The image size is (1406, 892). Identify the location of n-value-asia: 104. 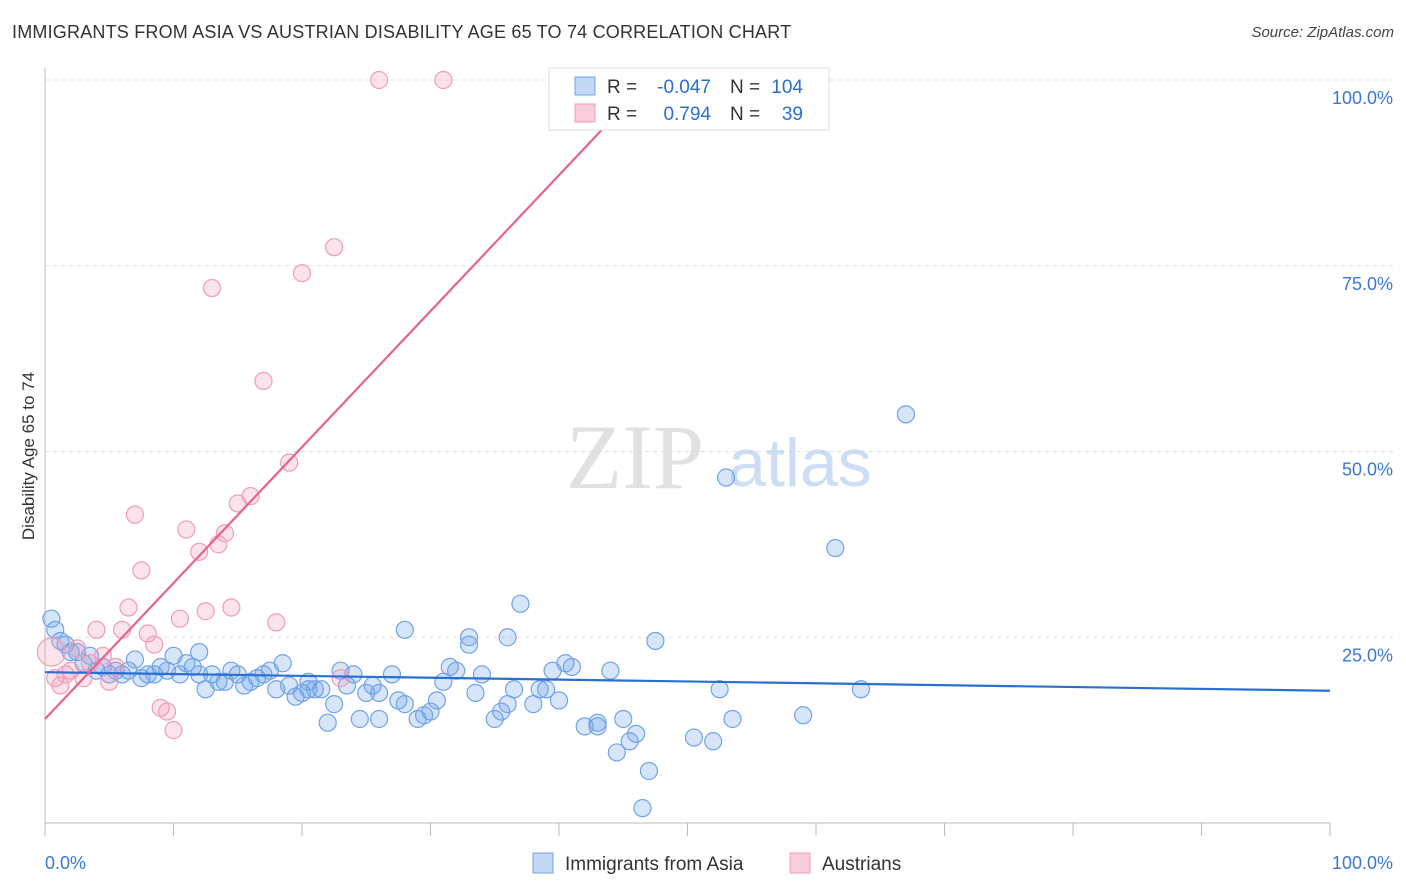
(787, 87).